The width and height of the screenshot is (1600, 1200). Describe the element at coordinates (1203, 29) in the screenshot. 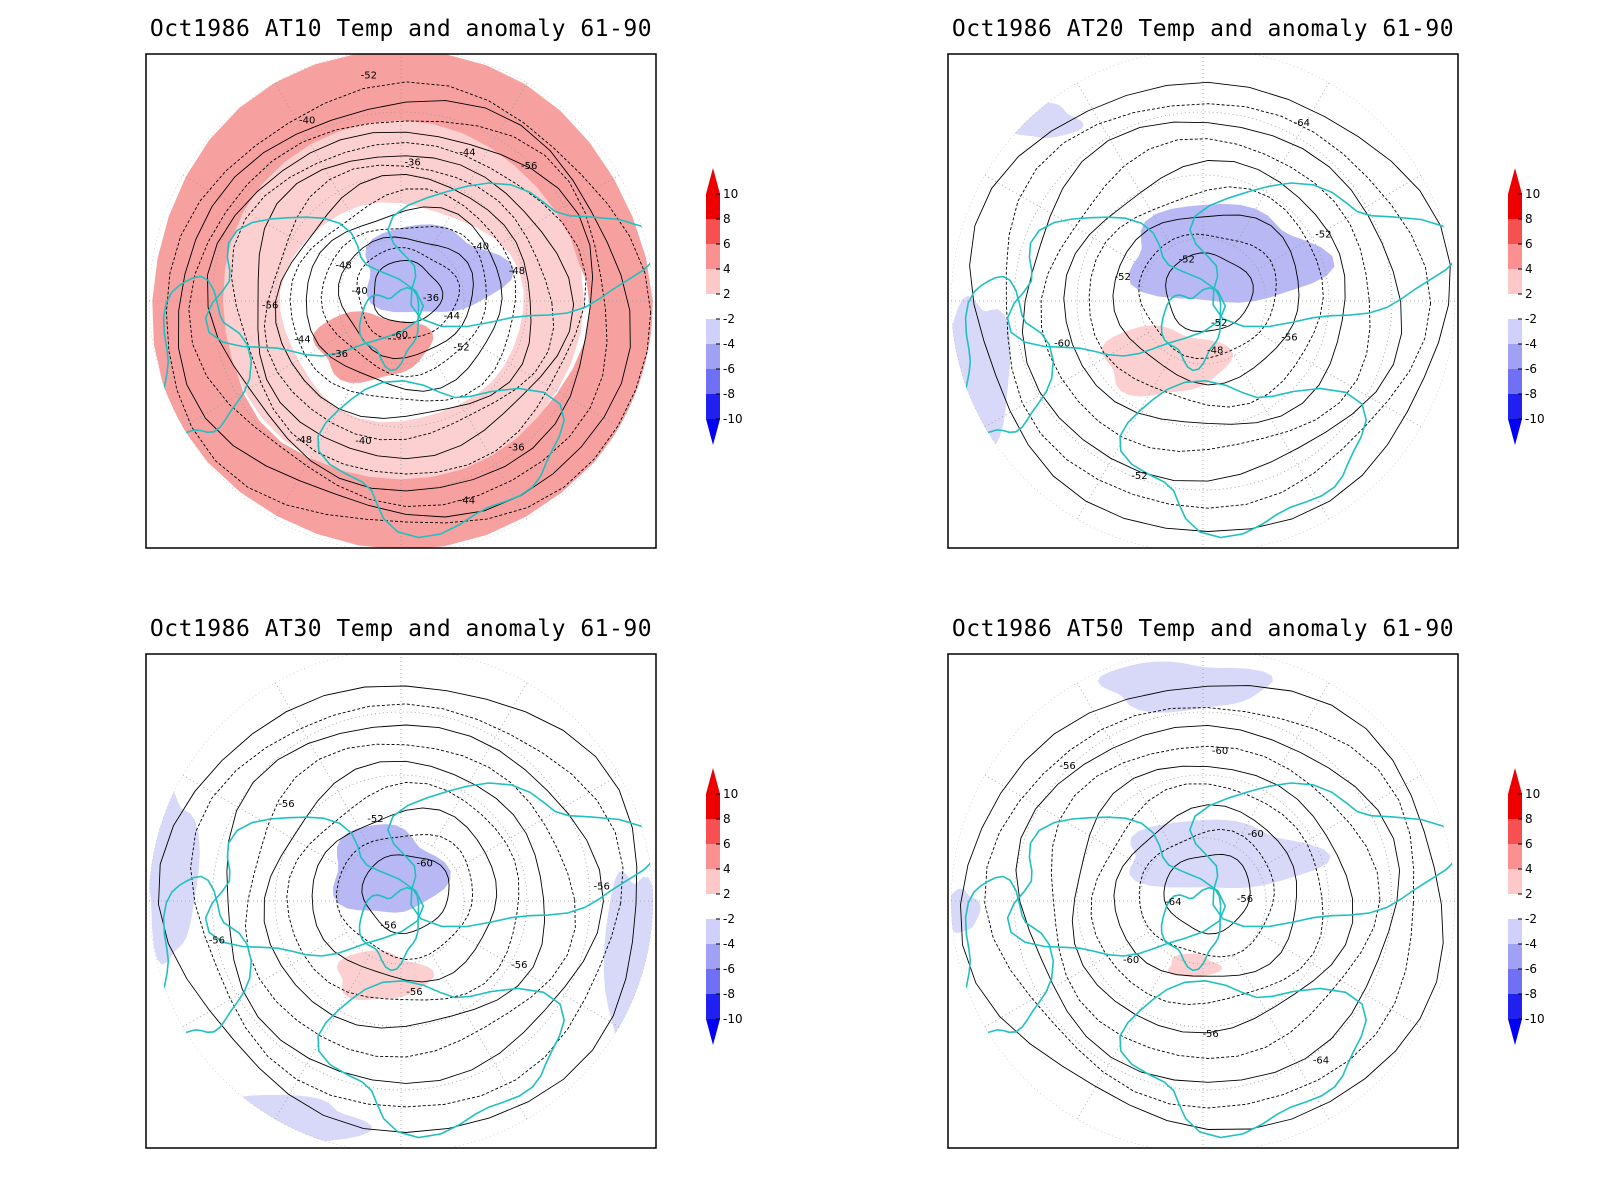

I see `panel-title: Oct1986 AT20 Temp and anomaly 61-90` at that location.